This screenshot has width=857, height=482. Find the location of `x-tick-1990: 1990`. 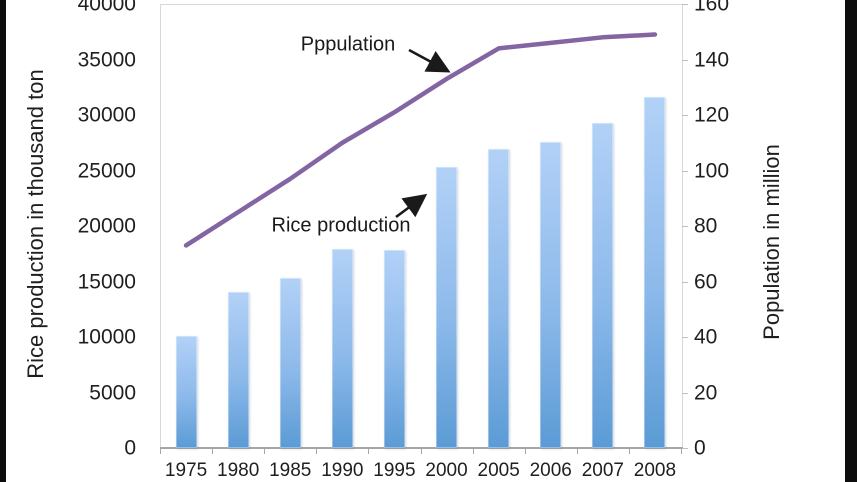

x-tick-1990: 1990 is located at coordinates (342, 470).